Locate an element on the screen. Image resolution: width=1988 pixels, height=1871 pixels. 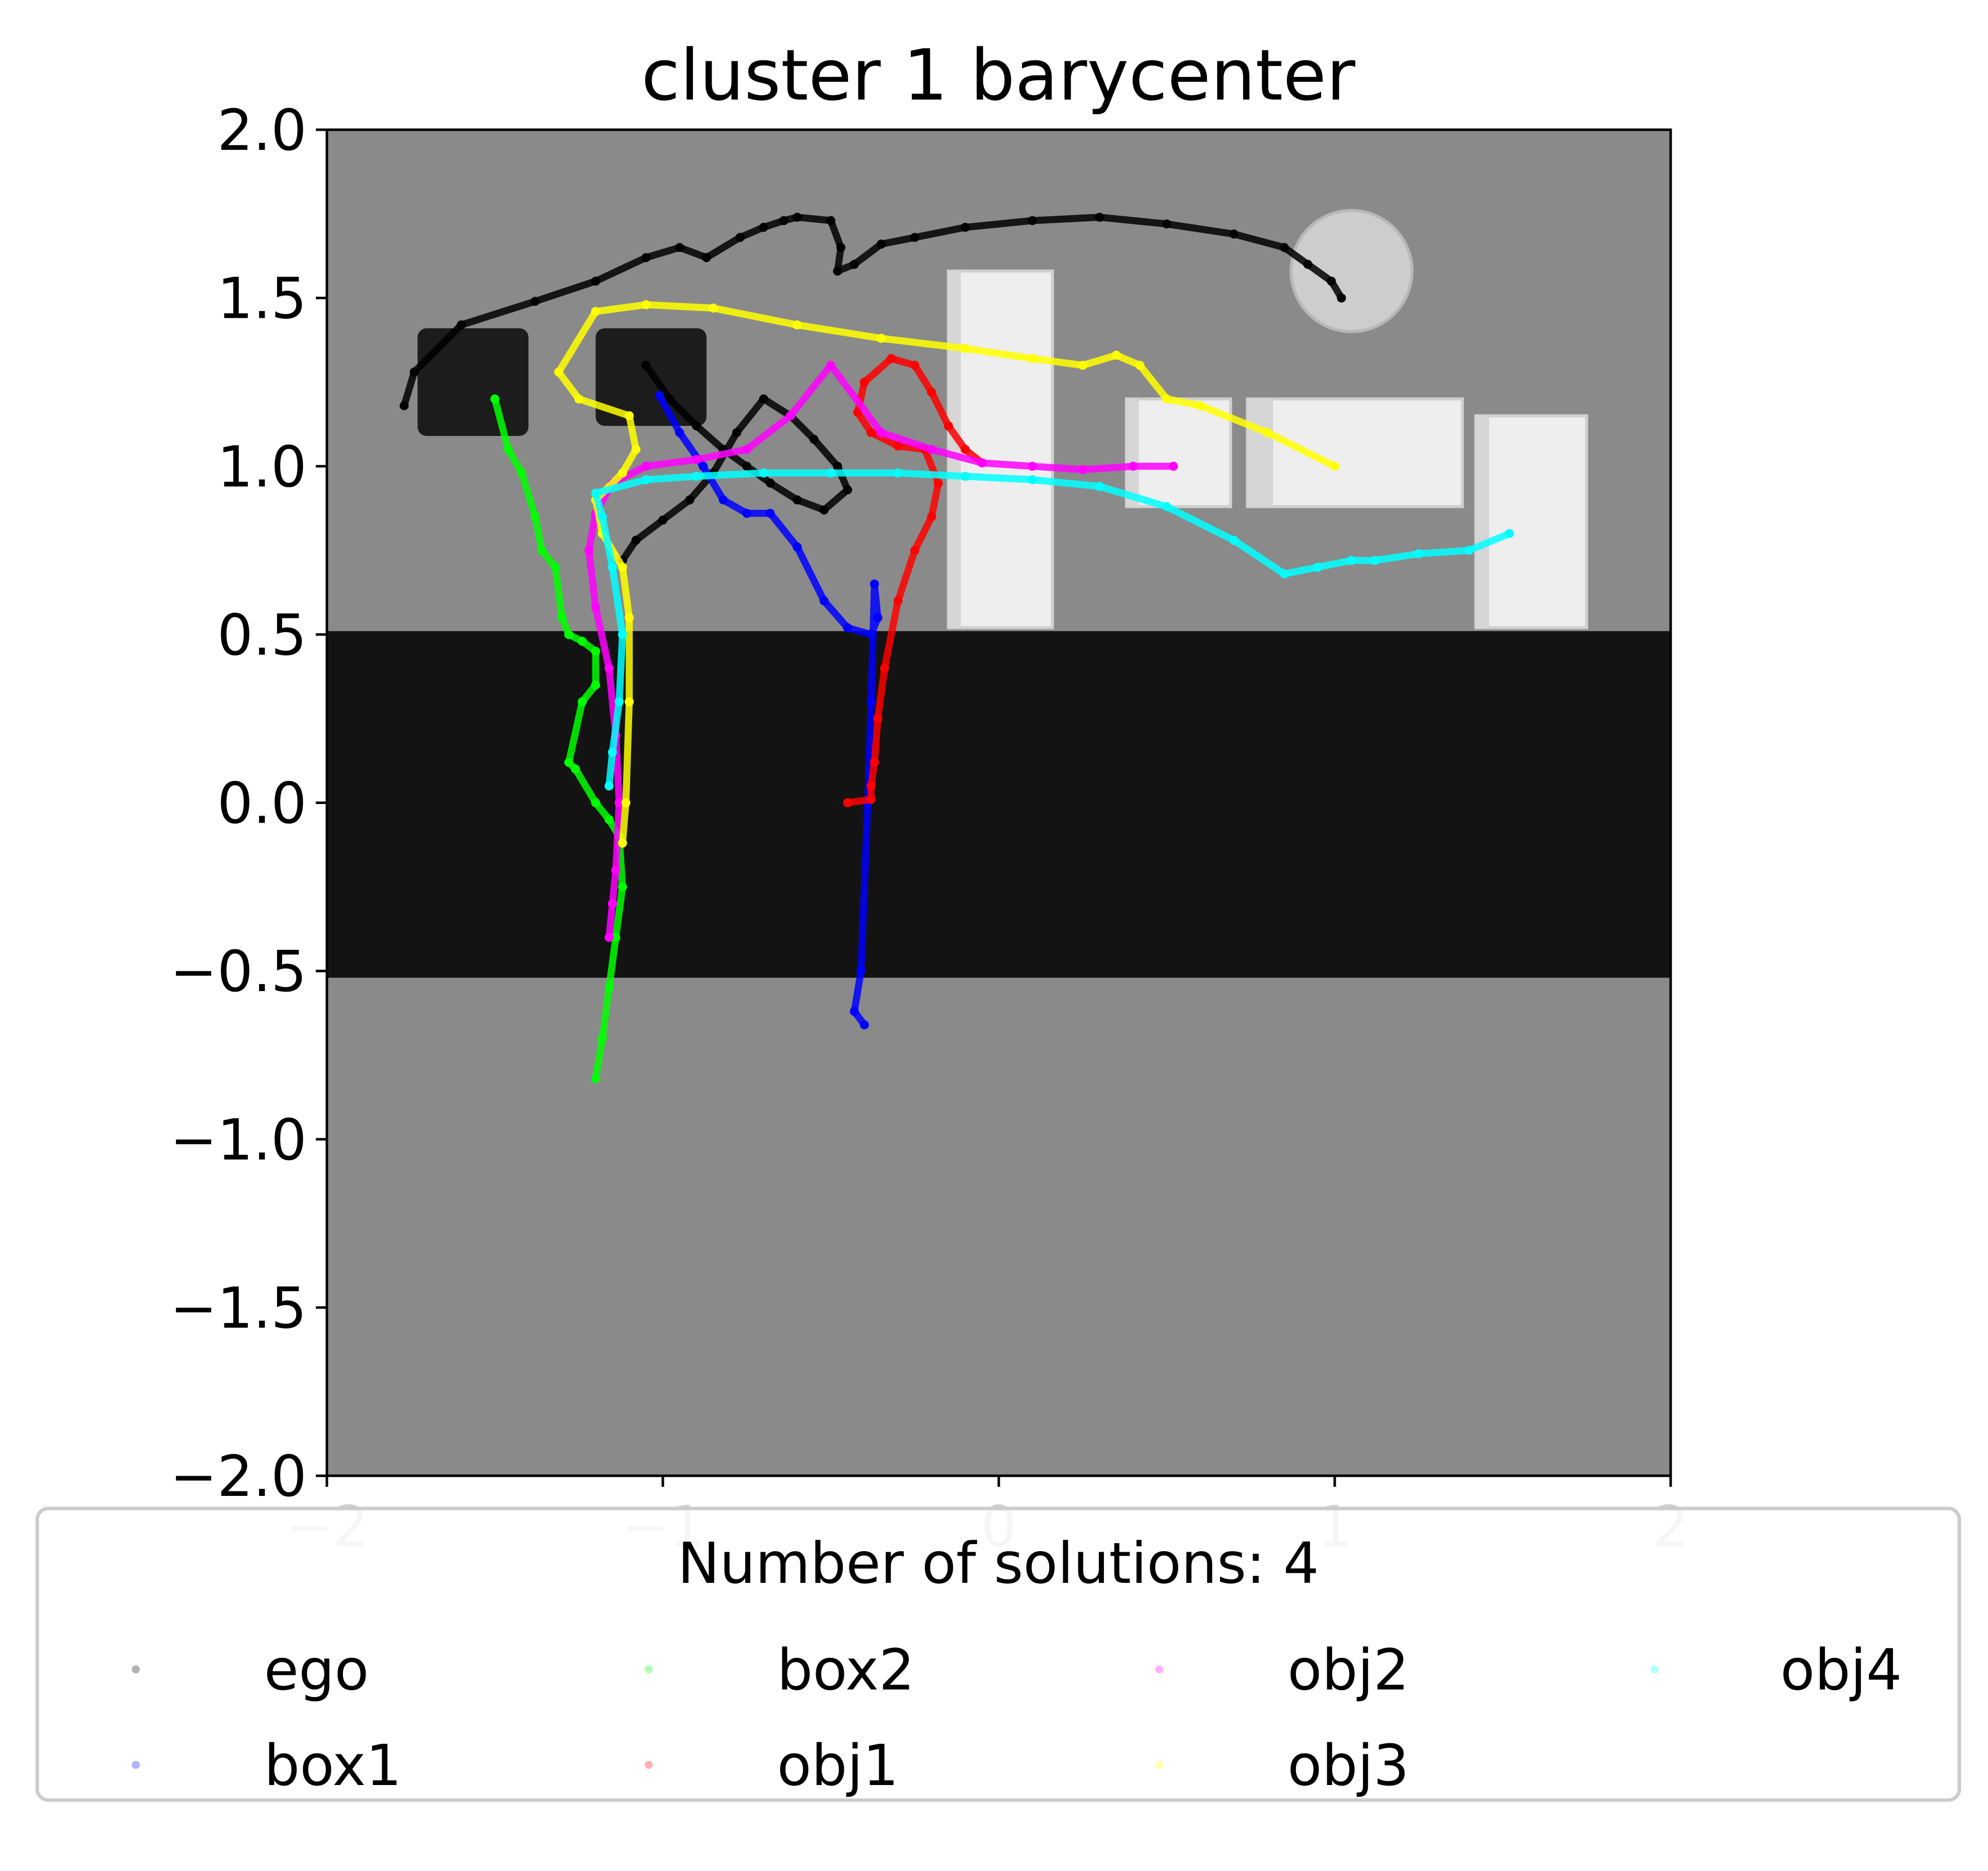
y-tick-label: 0.5 is located at coordinates (262, 635).